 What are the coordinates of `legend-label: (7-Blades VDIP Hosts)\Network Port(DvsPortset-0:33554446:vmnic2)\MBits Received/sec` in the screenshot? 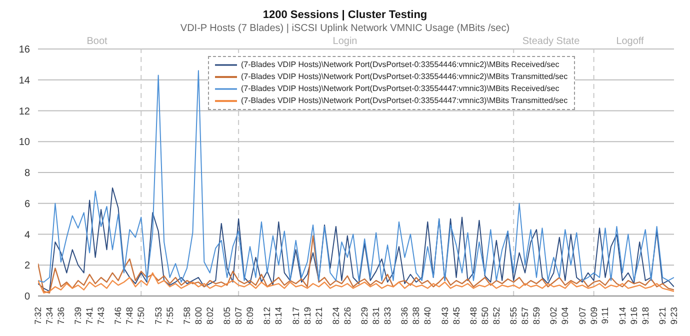 It's located at (400, 65).